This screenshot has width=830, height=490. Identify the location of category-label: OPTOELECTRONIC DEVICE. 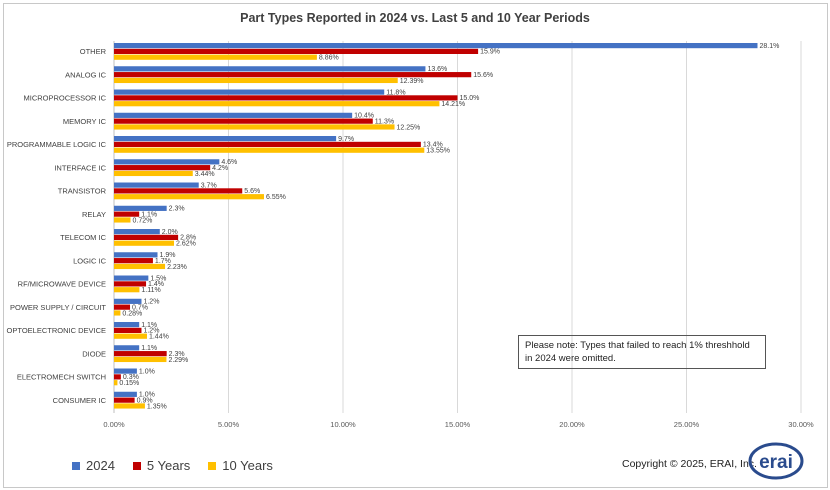
(56, 330).